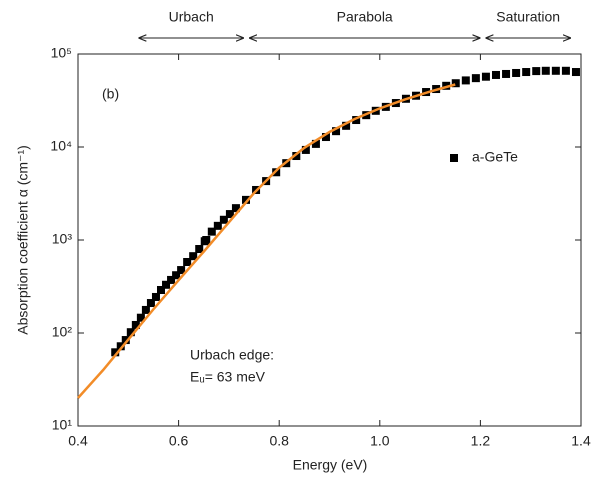  I want to click on x-tick-label: 0.8, so click(279, 441).